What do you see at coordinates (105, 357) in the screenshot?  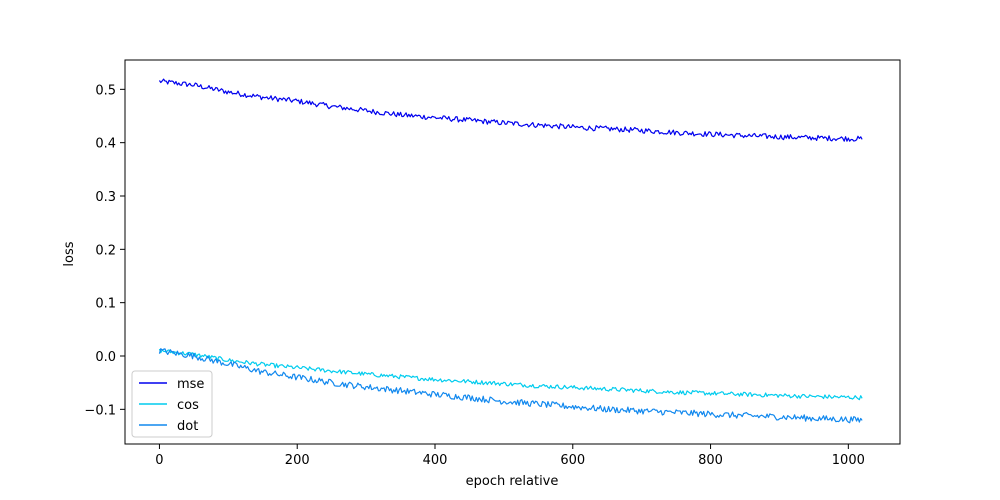 I see `y-tick-label: 0.0` at bounding box center [105, 357].